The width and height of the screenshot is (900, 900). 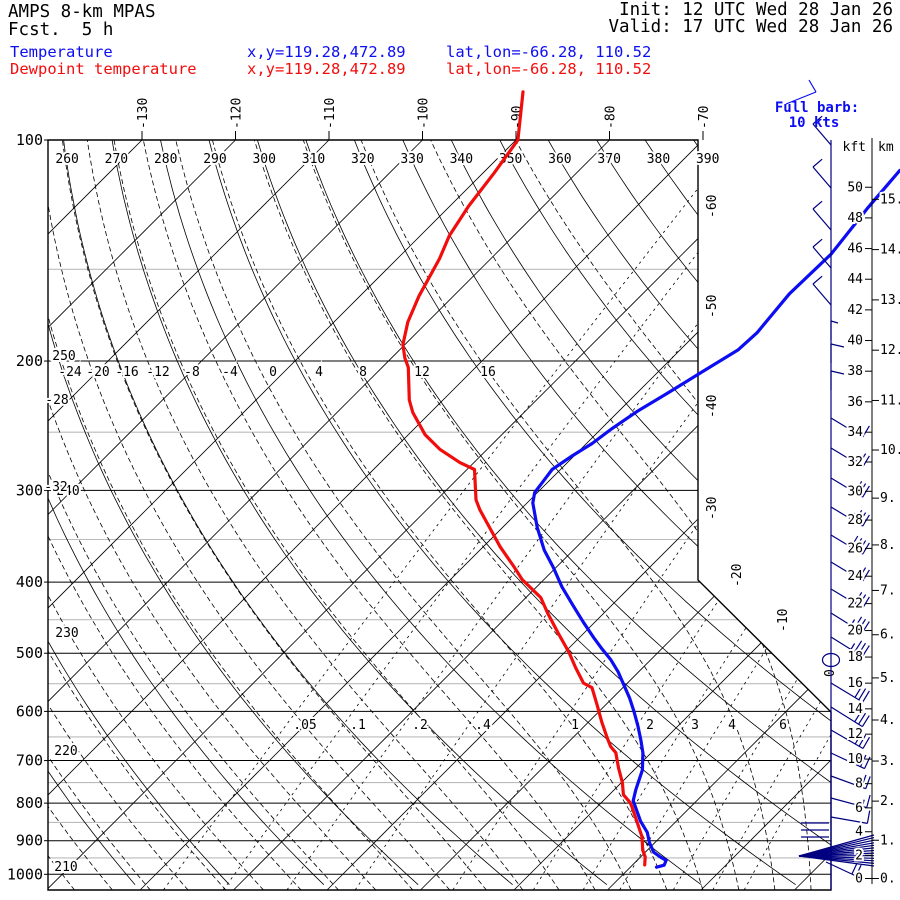 What do you see at coordinates (237, 113) in the screenshot?
I see `isotherm-label-top: -120` at bounding box center [237, 113].